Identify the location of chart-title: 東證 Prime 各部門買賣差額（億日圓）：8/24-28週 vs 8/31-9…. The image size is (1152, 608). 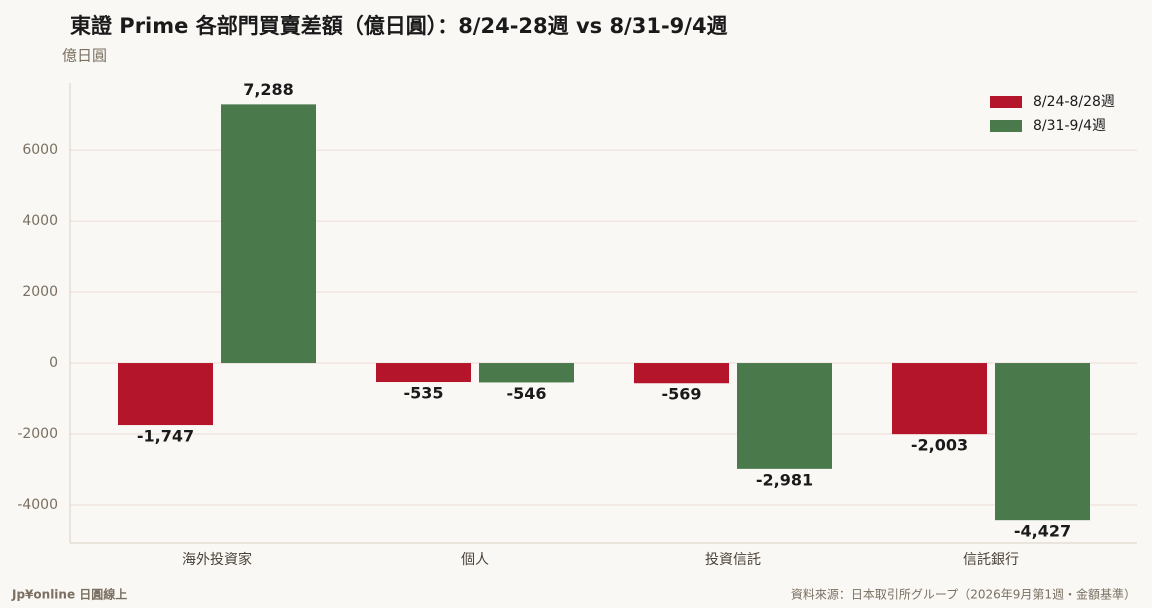
(399, 26).